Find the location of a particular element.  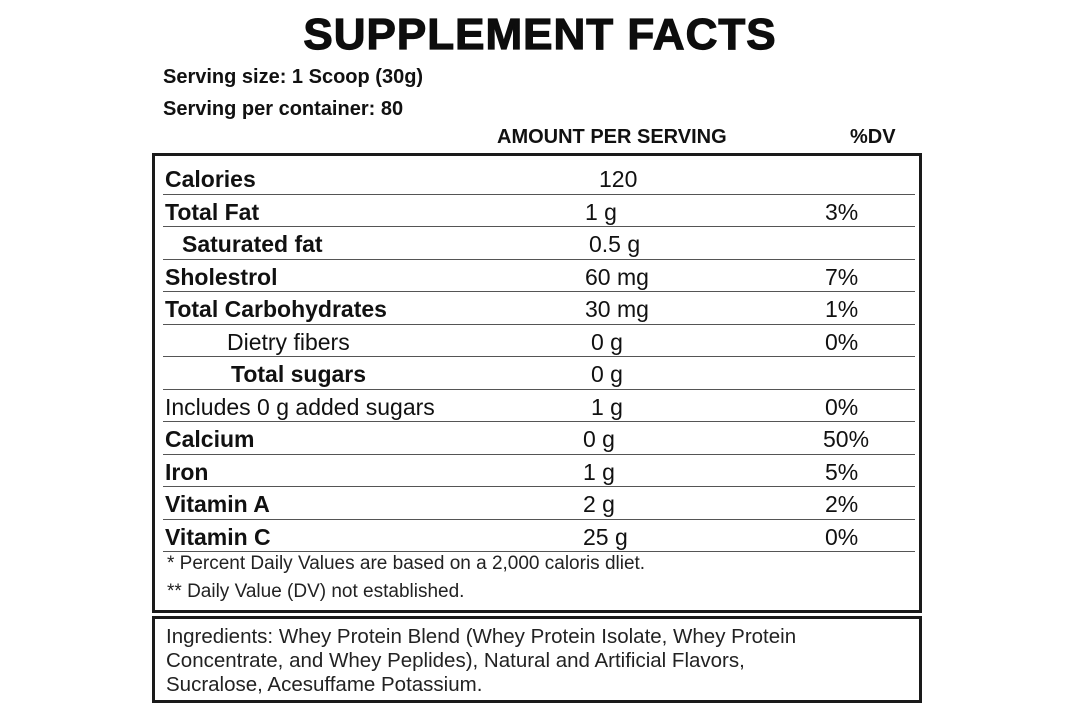

servings-per-container: Serving per container: 80 is located at coordinates (283, 109).